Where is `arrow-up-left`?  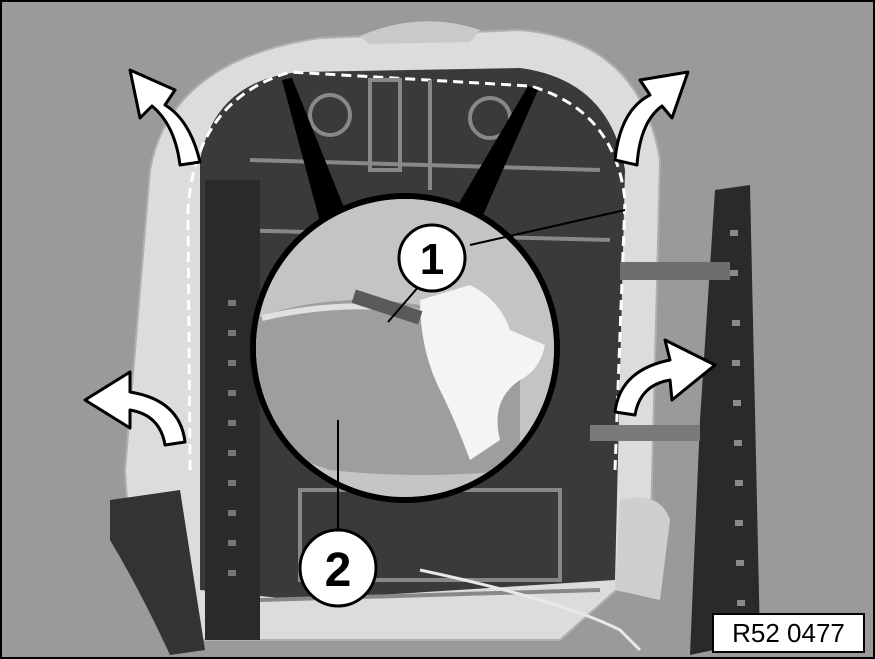 arrow-up-left is located at coordinates (165, 117).